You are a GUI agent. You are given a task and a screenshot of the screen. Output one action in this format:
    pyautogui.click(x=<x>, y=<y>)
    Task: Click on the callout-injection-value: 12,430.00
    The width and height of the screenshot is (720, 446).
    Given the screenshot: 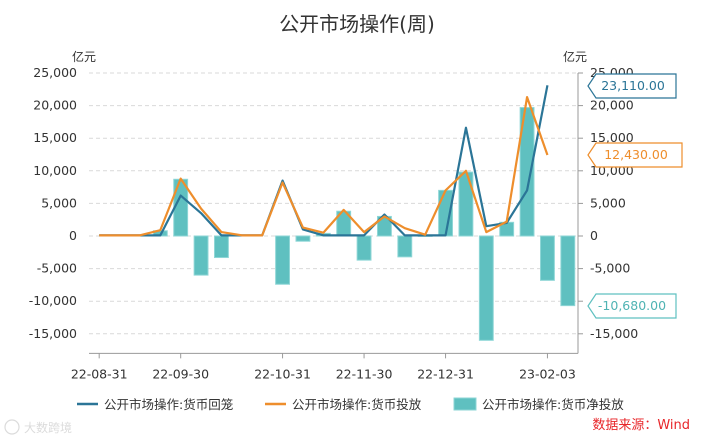 What is the action you would take?
    pyautogui.click(x=636, y=154)
    